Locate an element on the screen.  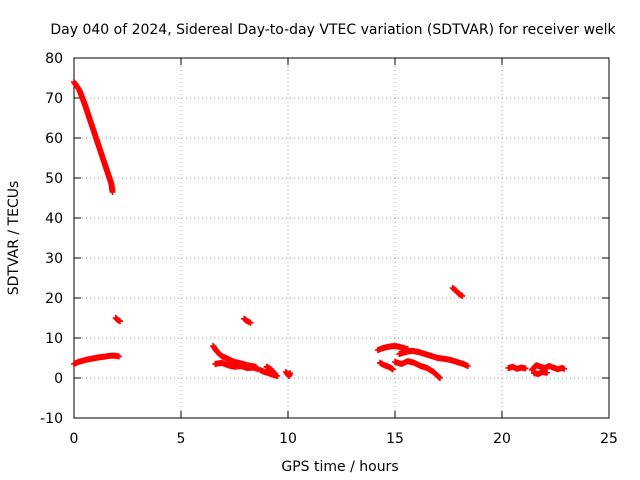
y-tick-label: -10 is located at coordinates (51, 419).